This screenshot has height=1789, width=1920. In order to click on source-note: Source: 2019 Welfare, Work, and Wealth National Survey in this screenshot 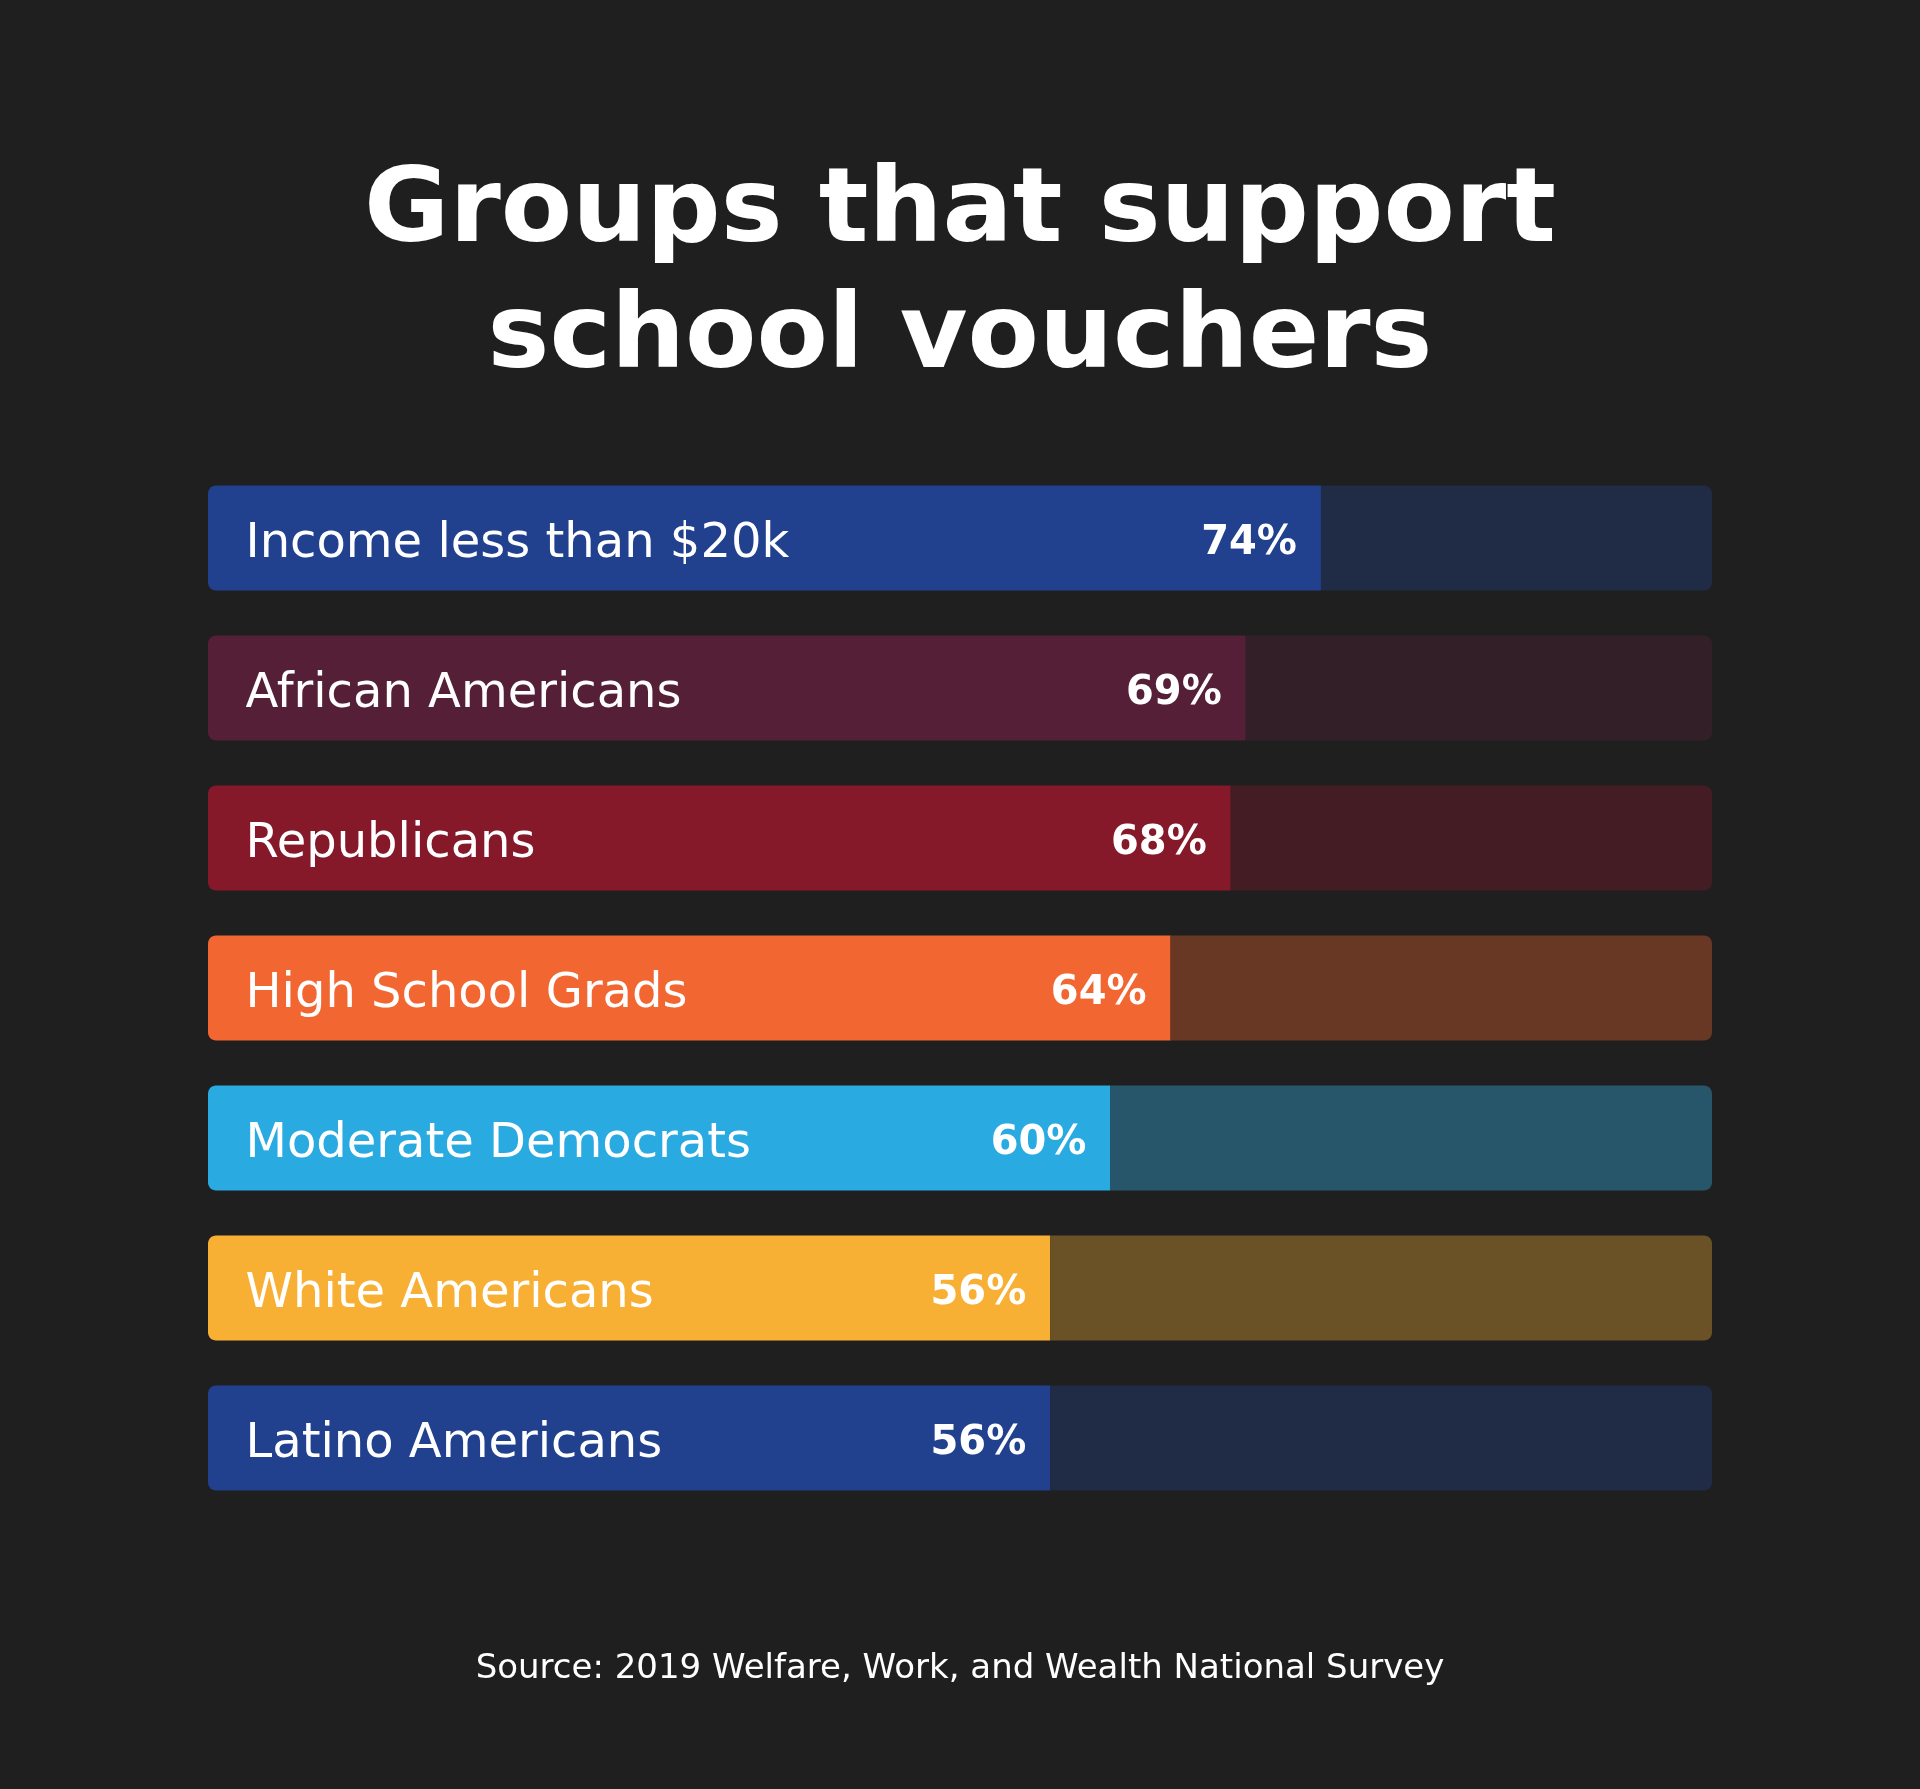, I will do `click(960, 1666)`.